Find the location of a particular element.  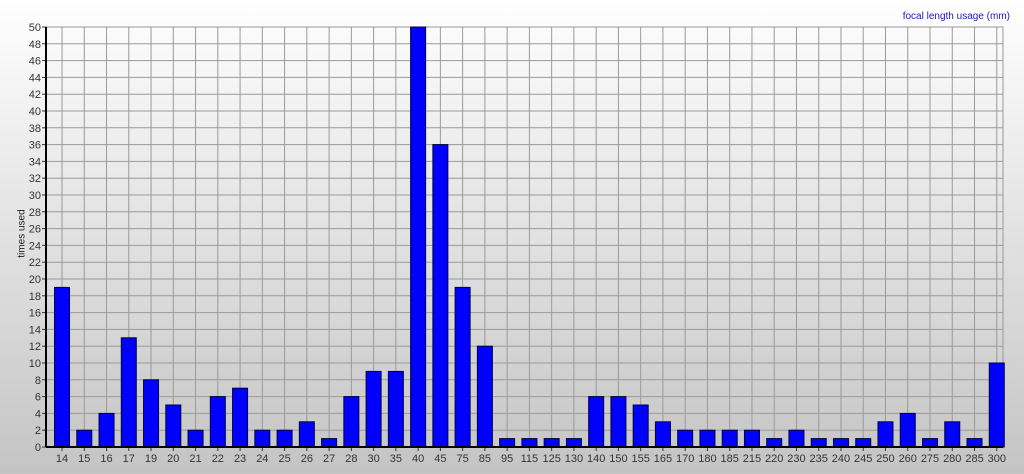

x-tick-label: 26 is located at coordinates (307, 459).